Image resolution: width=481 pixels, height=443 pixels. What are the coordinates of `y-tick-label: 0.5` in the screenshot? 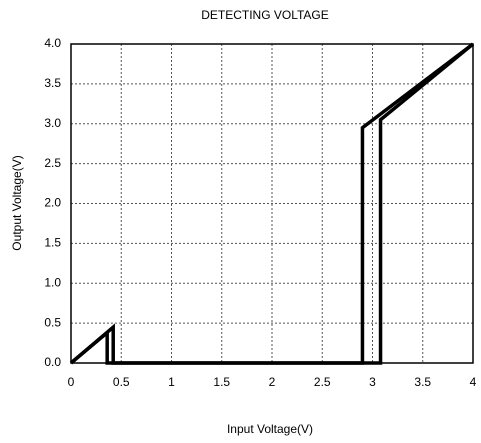 It's located at (52, 322).